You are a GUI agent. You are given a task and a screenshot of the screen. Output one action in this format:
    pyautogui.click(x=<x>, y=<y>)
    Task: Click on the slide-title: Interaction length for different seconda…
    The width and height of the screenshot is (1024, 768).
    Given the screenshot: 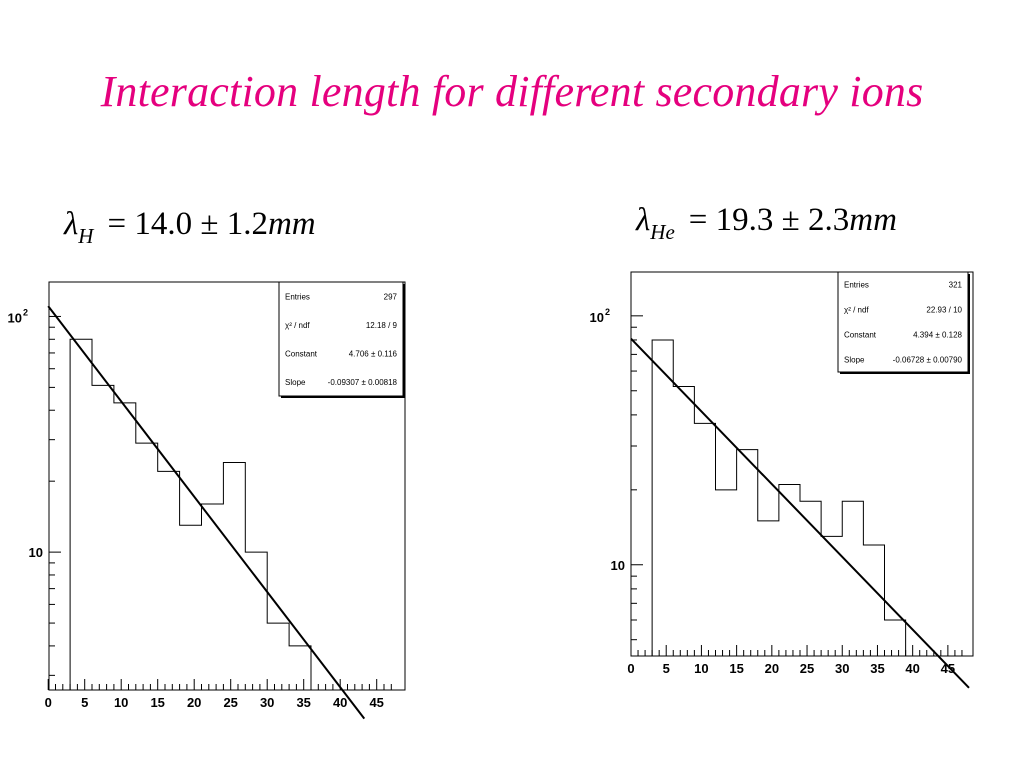 What is the action you would take?
    pyautogui.click(x=512, y=91)
    